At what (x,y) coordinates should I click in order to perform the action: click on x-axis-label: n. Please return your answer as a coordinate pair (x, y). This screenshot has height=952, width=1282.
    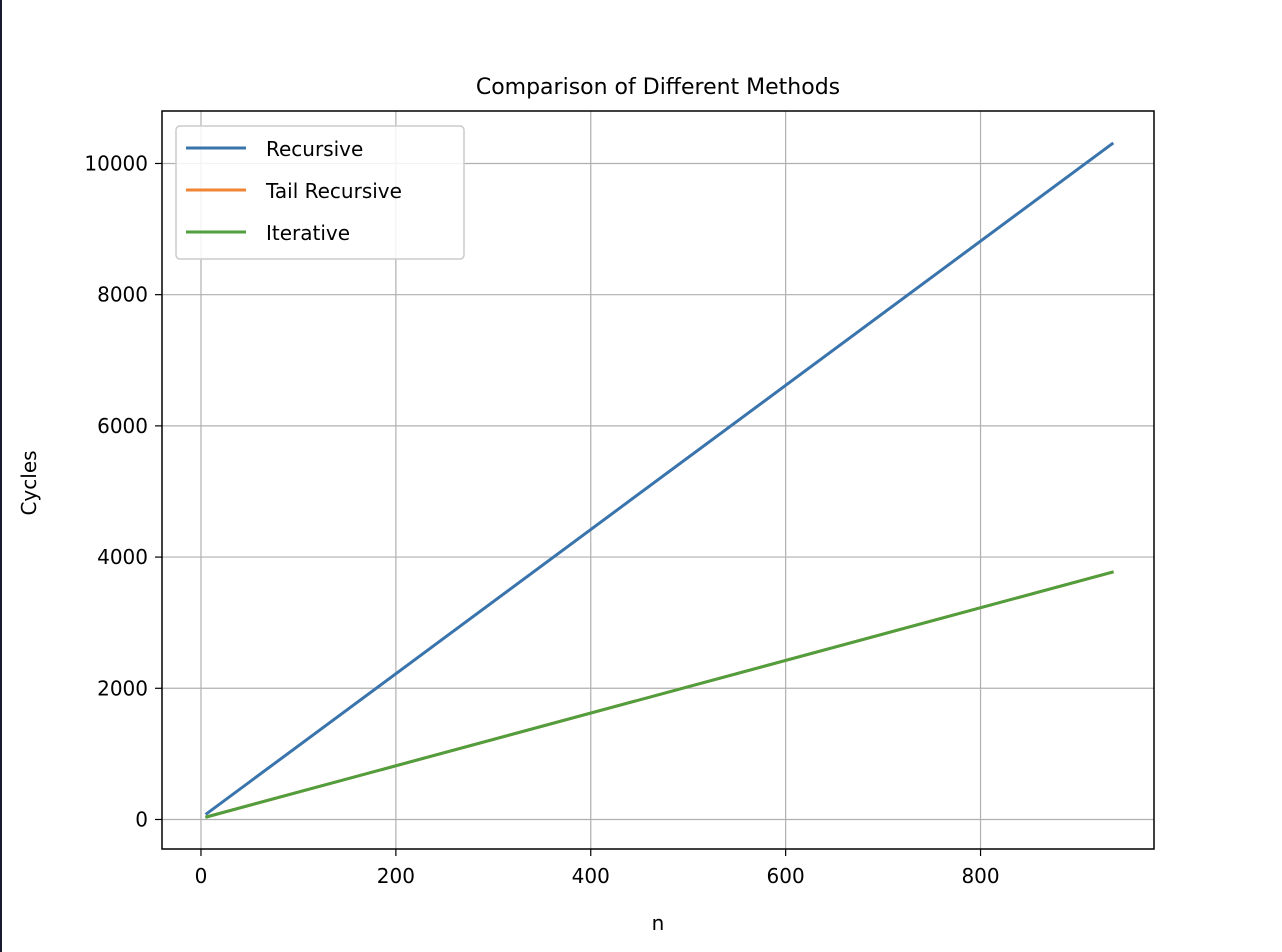
    Looking at the image, I should click on (658, 923).